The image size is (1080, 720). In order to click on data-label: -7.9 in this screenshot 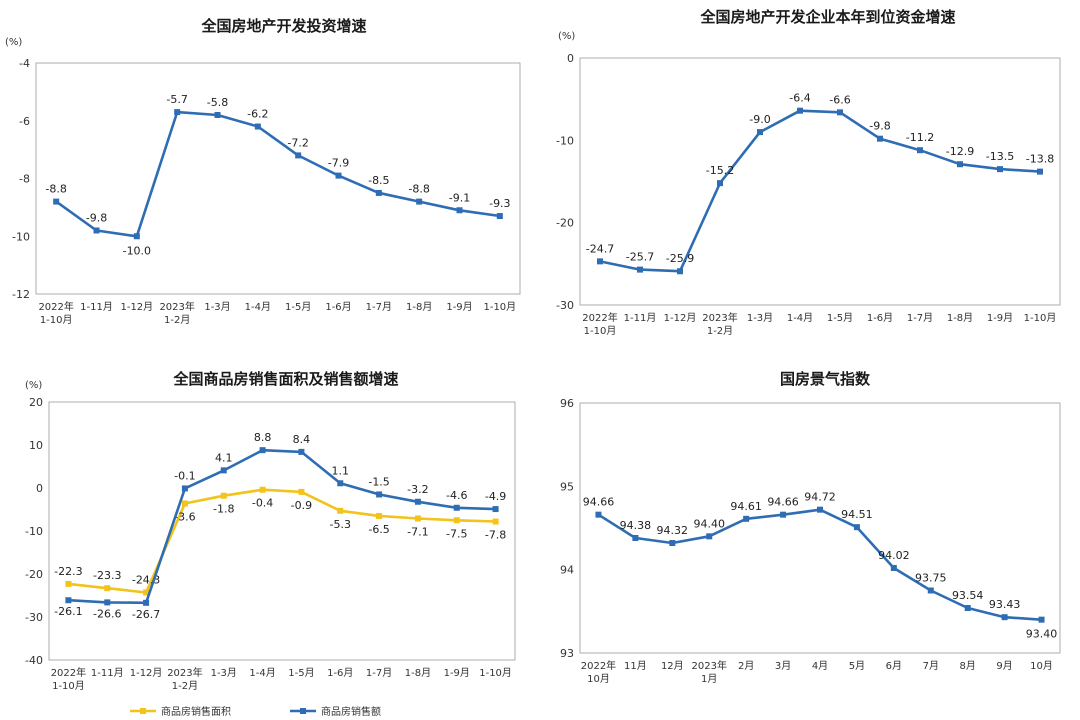, I will do `click(338, 163)`.